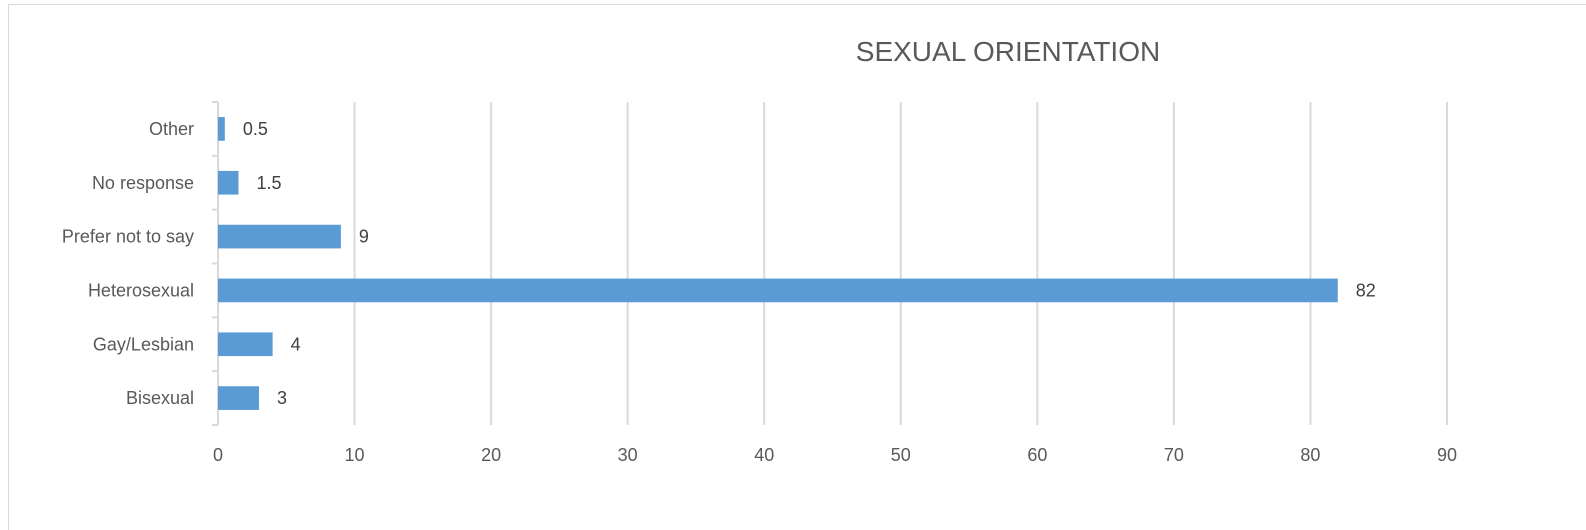 The height and width of the screenshot is (530, 1586). I want to click on category-label: No response, so click(143, 183).